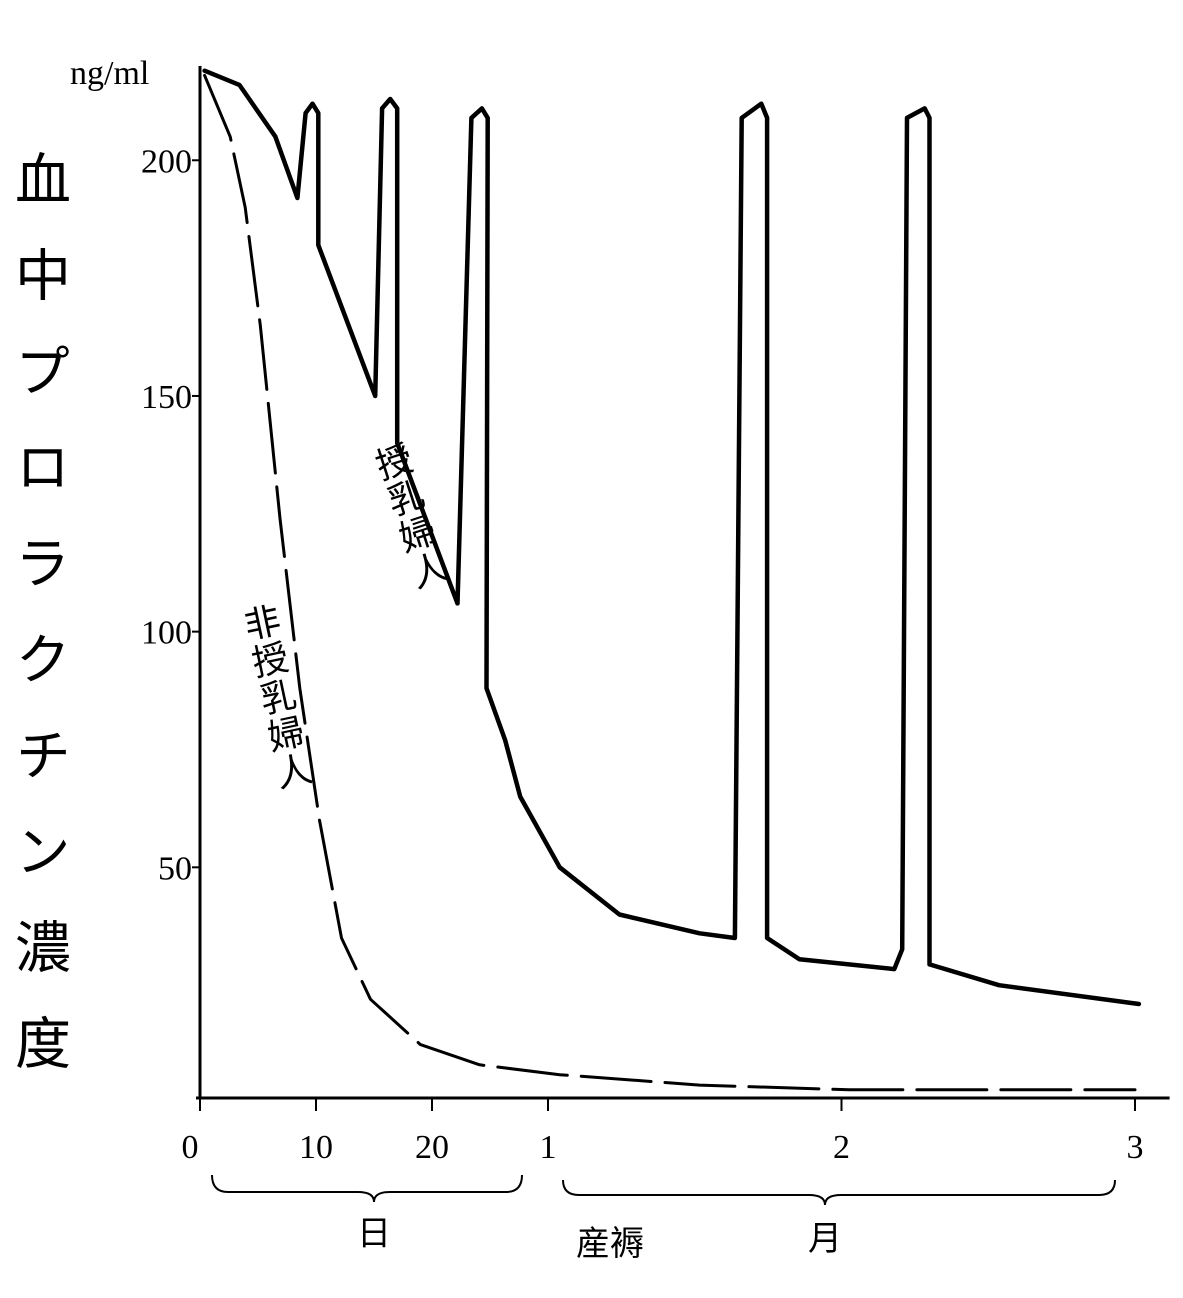 The height and width of the screenshot is (1298, 1183). Describe the element at coordinates (316, 1147) in the screenshot. I see `x-tick-label: 10` at that location.